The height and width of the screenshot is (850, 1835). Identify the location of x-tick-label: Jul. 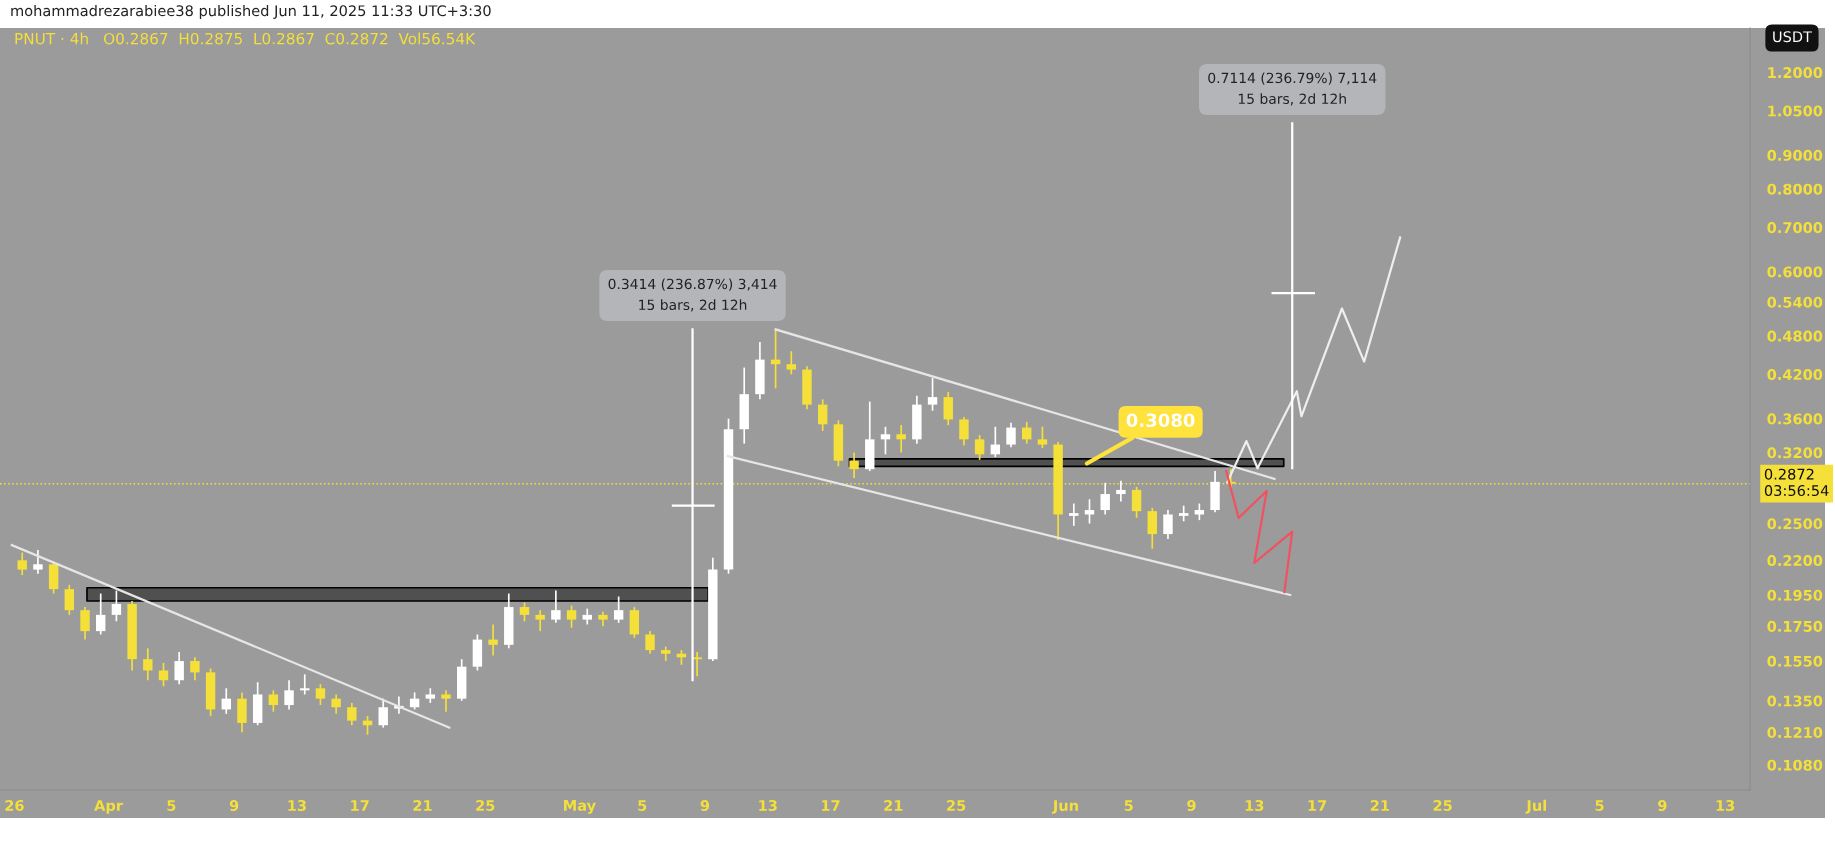
(1535, 806).